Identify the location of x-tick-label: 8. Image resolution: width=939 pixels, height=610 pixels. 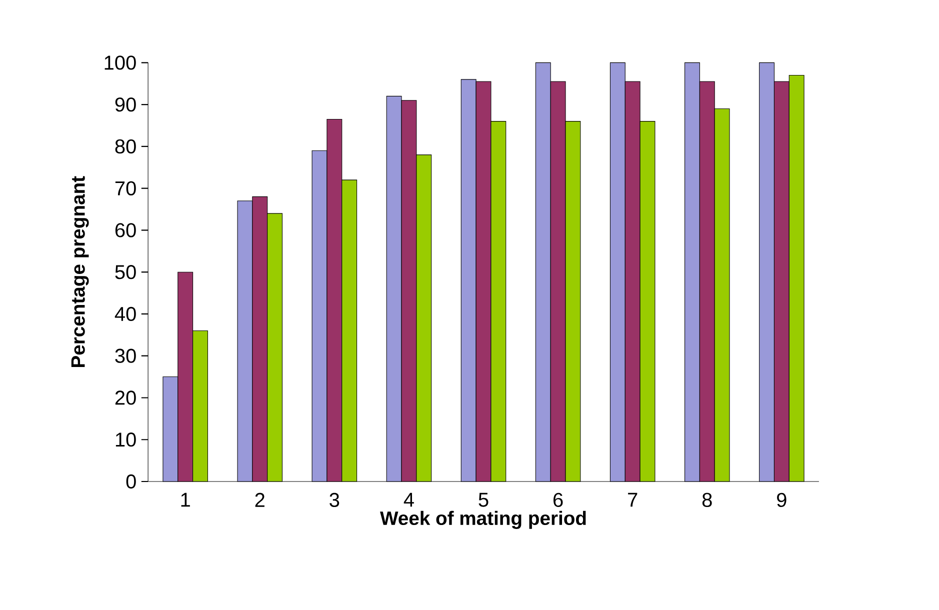
(707, 500).